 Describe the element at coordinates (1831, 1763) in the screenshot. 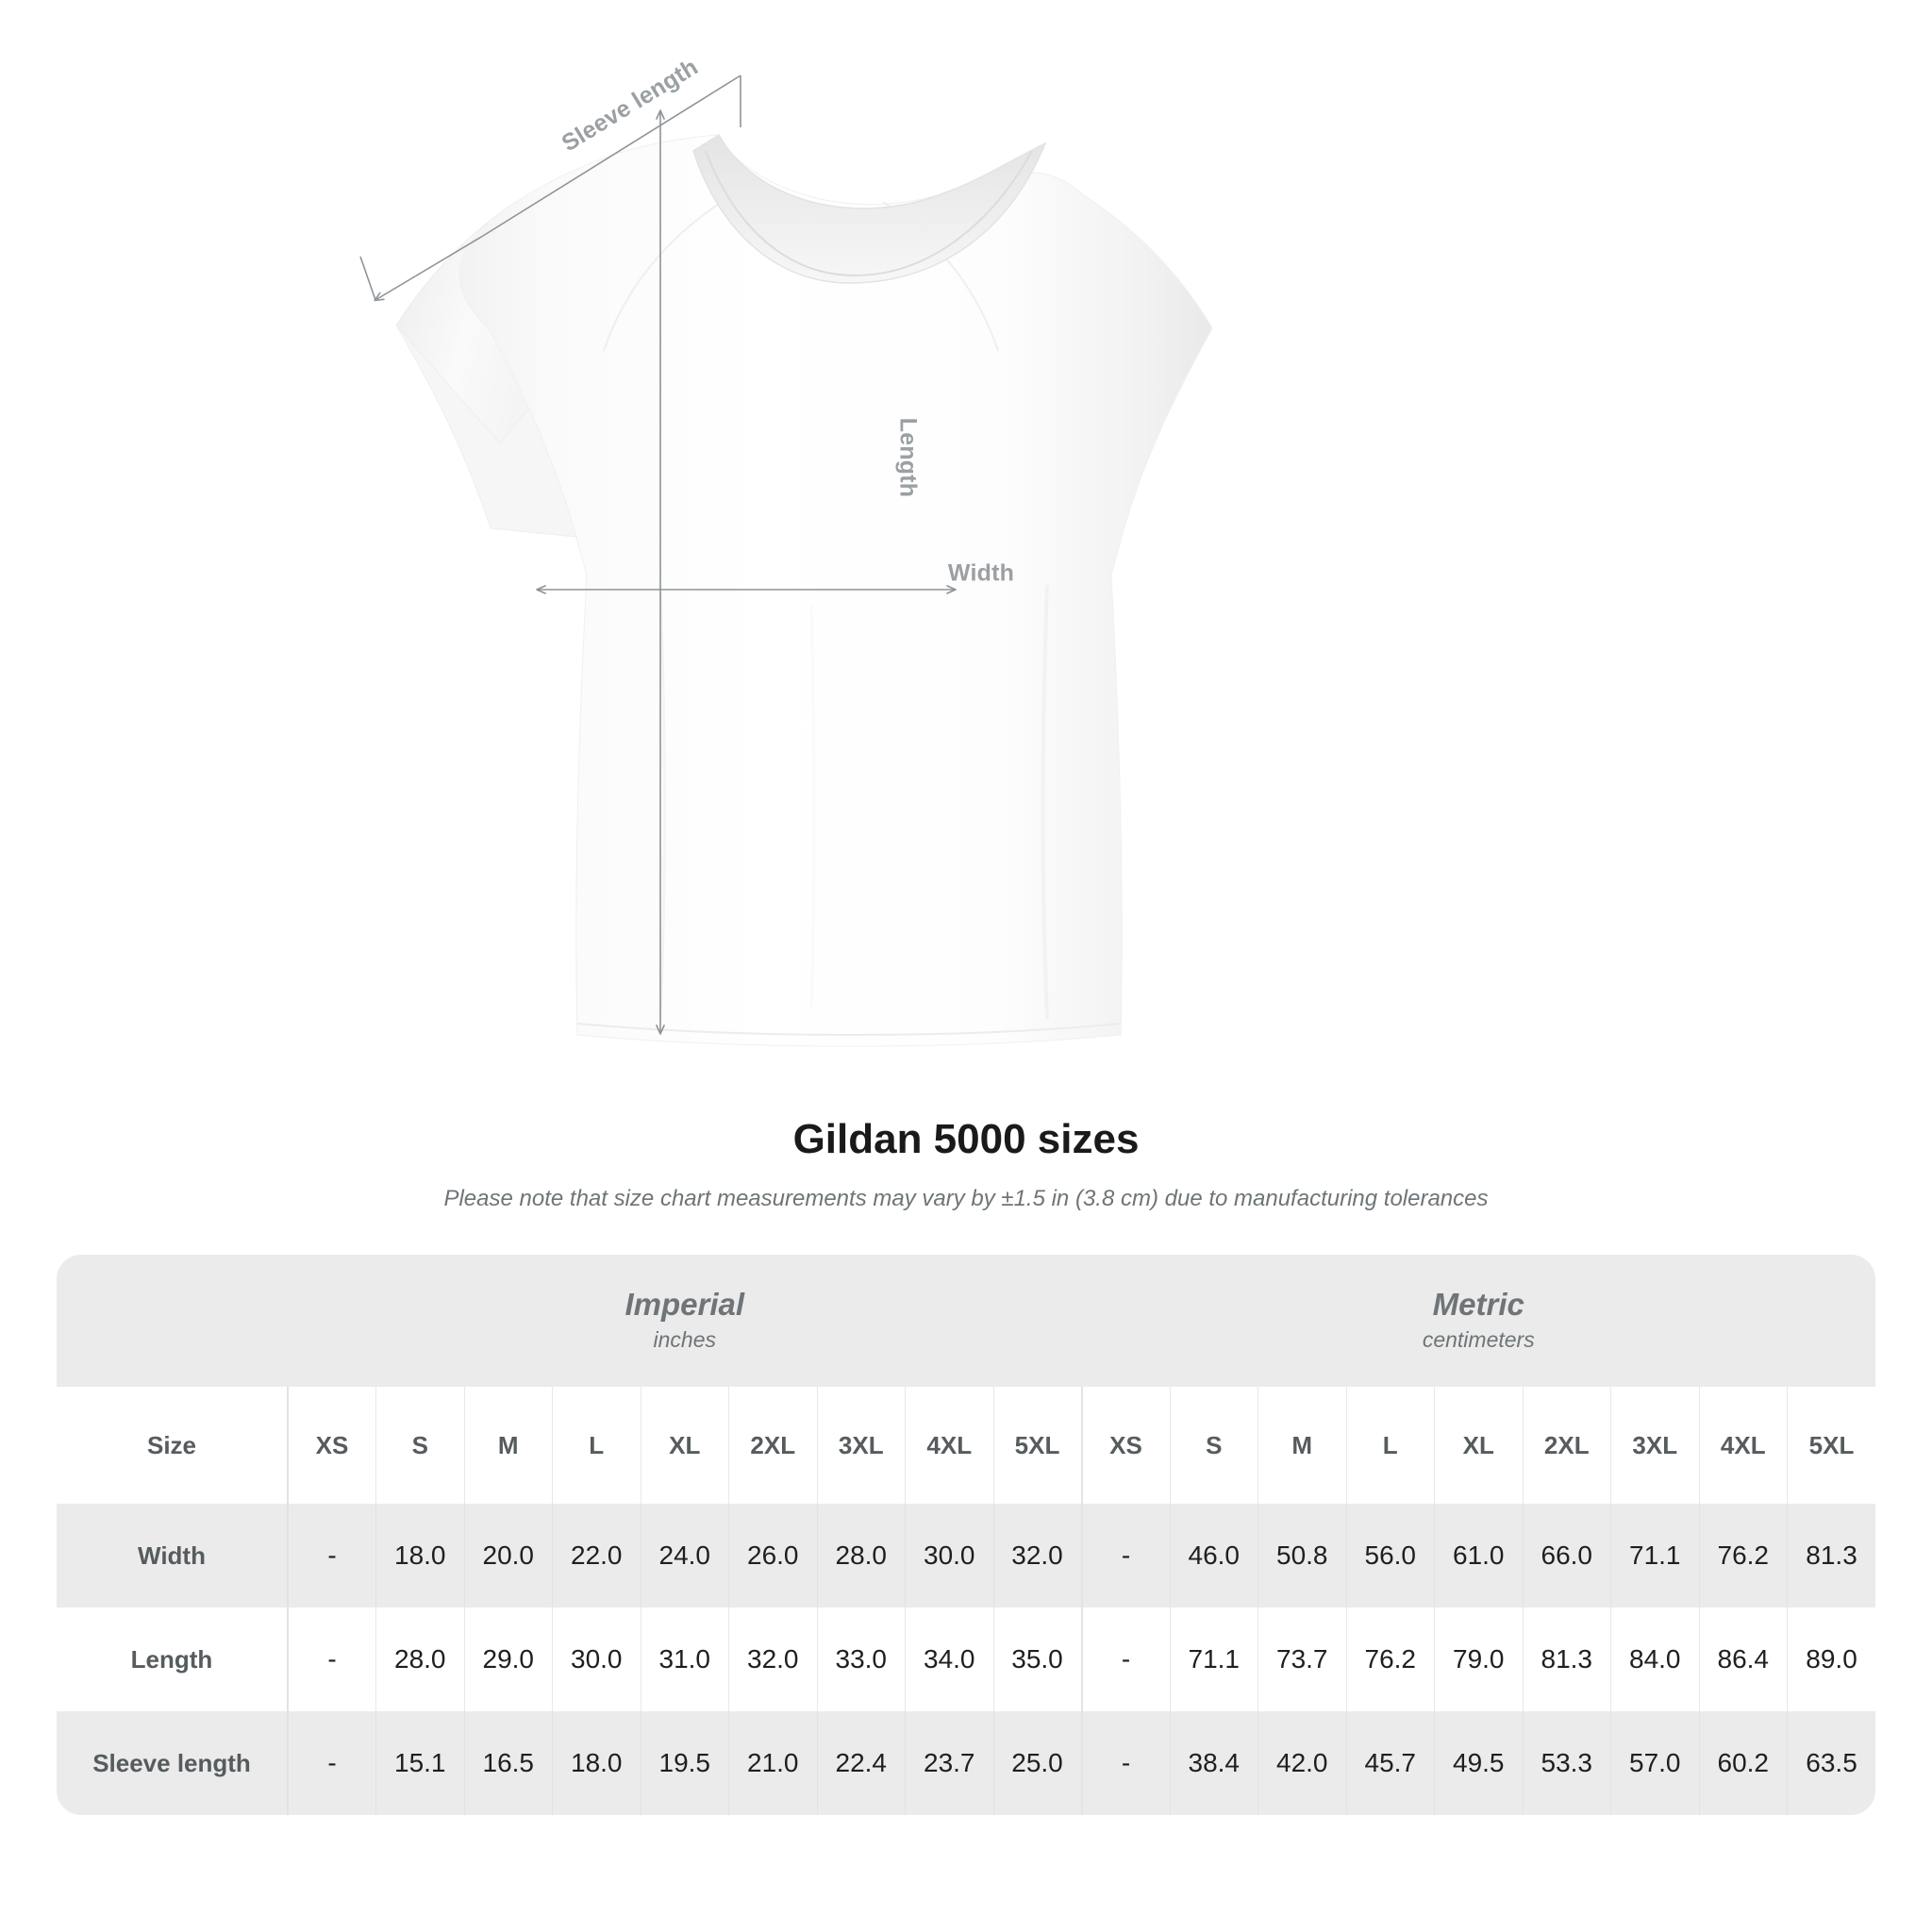

I see `cell-sleeve-length-metric-5xl: 63.5` at that location.